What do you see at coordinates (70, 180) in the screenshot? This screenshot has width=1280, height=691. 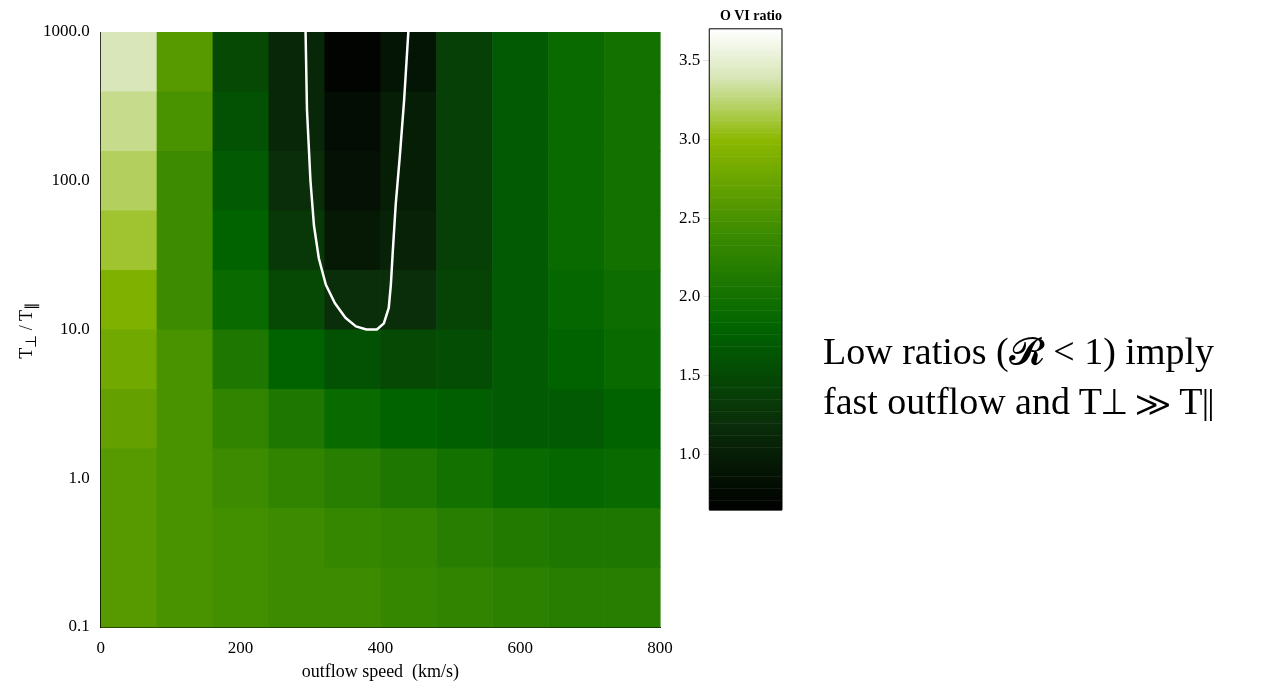 I see `y-tick-label: 100.0` at bounding box center [70, 180].